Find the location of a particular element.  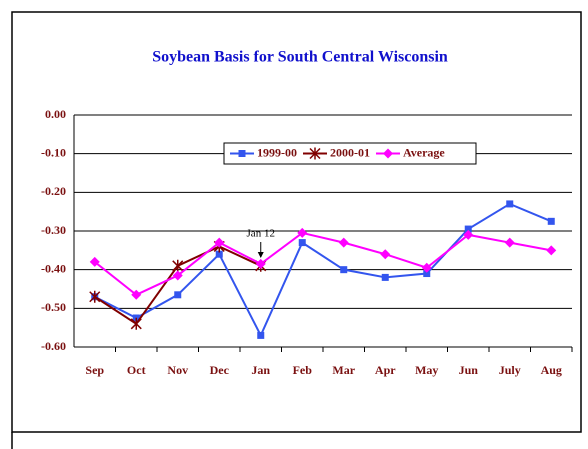

legend-label: 2000-01 is located at coordinates (350, 152).